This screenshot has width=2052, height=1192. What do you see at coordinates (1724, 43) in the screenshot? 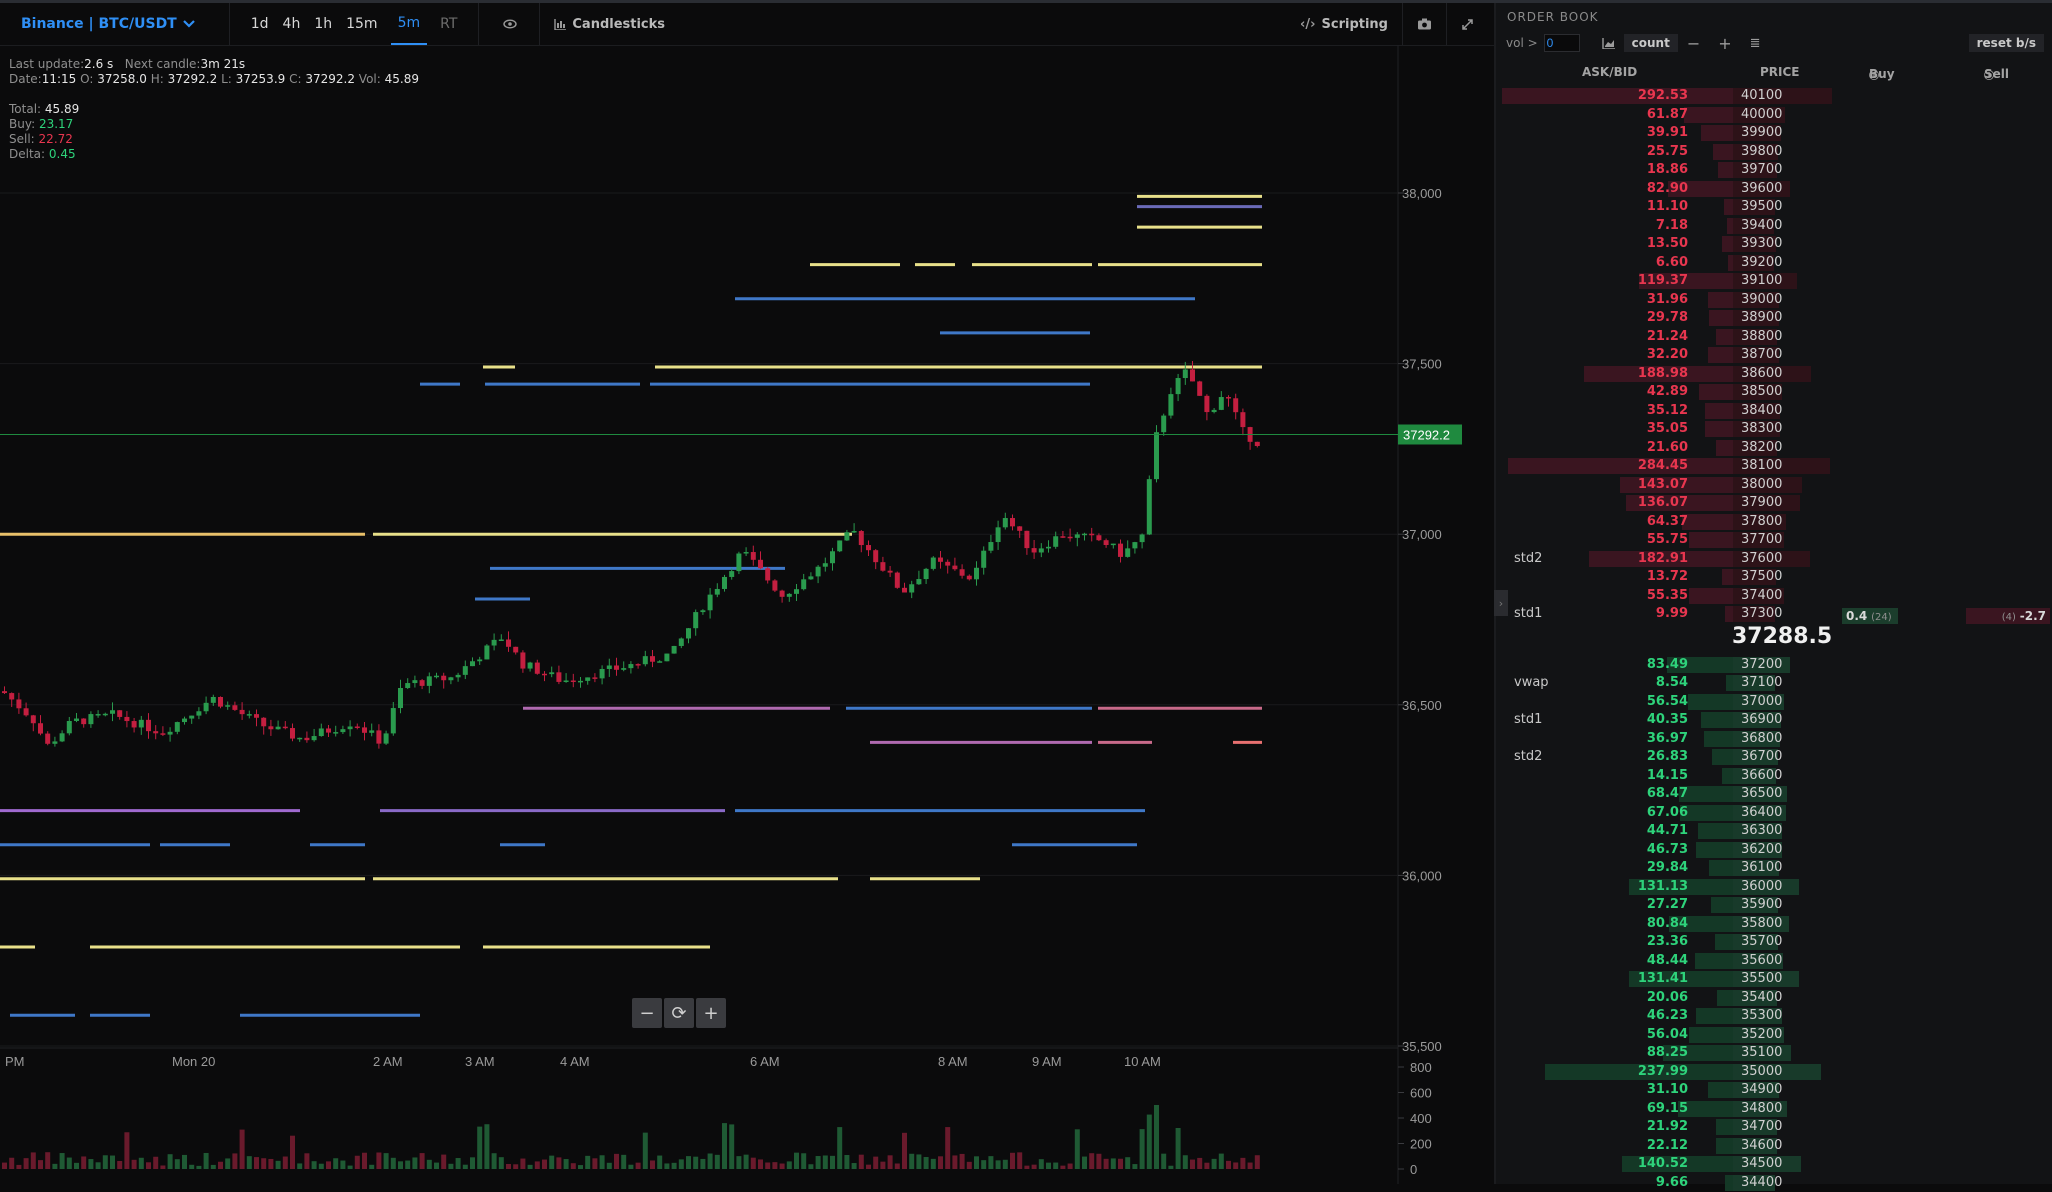
I see `increase-button: +` at bounding box center [1724, 43].